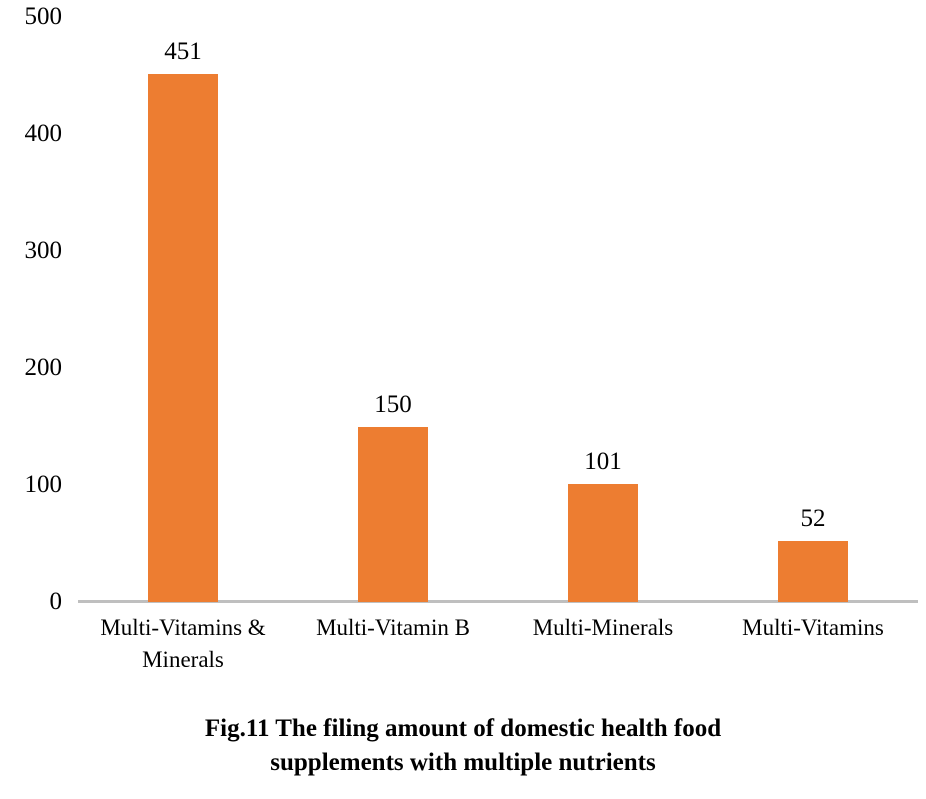  I want to click on y-tick-label-400: 400, so click(43, 133).